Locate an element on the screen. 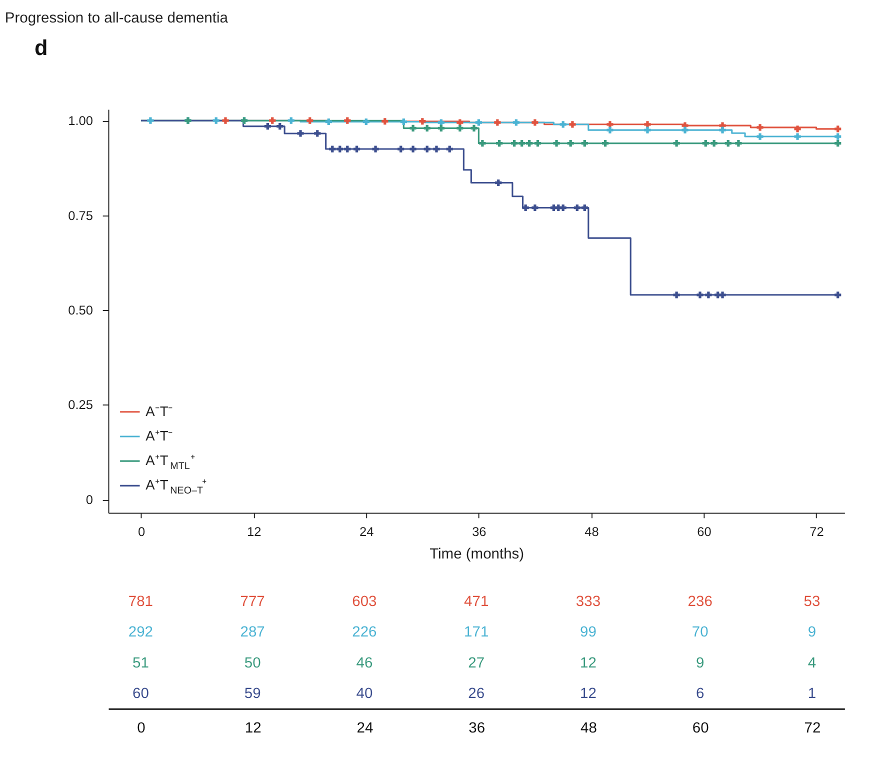 The height and width of the screenshot is (758, 871). data-label: 292 is located at coordinates (141, 632).